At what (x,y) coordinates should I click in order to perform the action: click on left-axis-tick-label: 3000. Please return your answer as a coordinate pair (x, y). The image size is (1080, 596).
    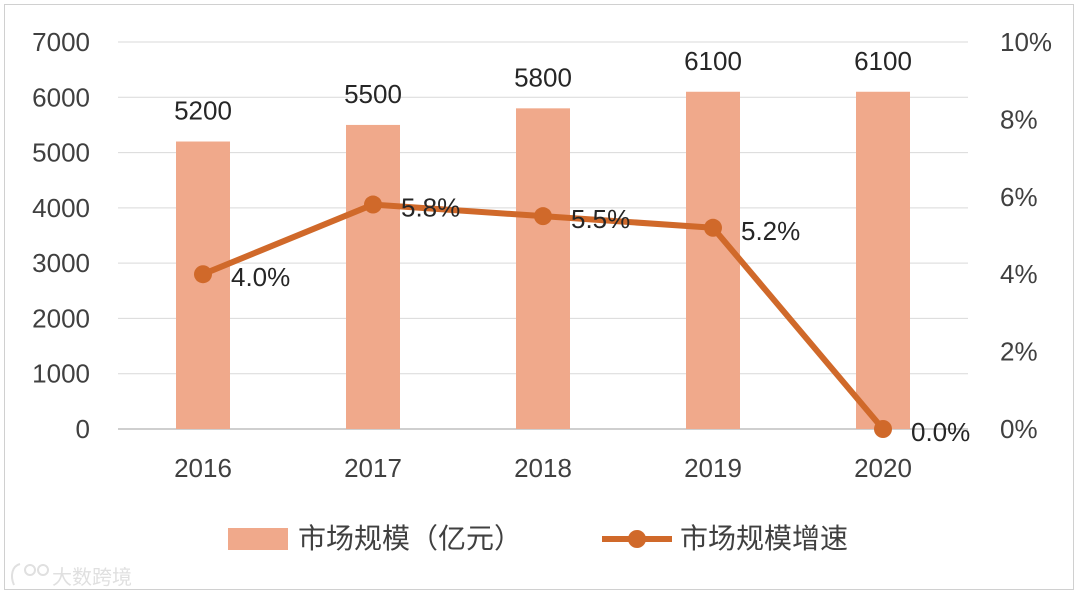
    Looking at the image, I should click on (61, 263).